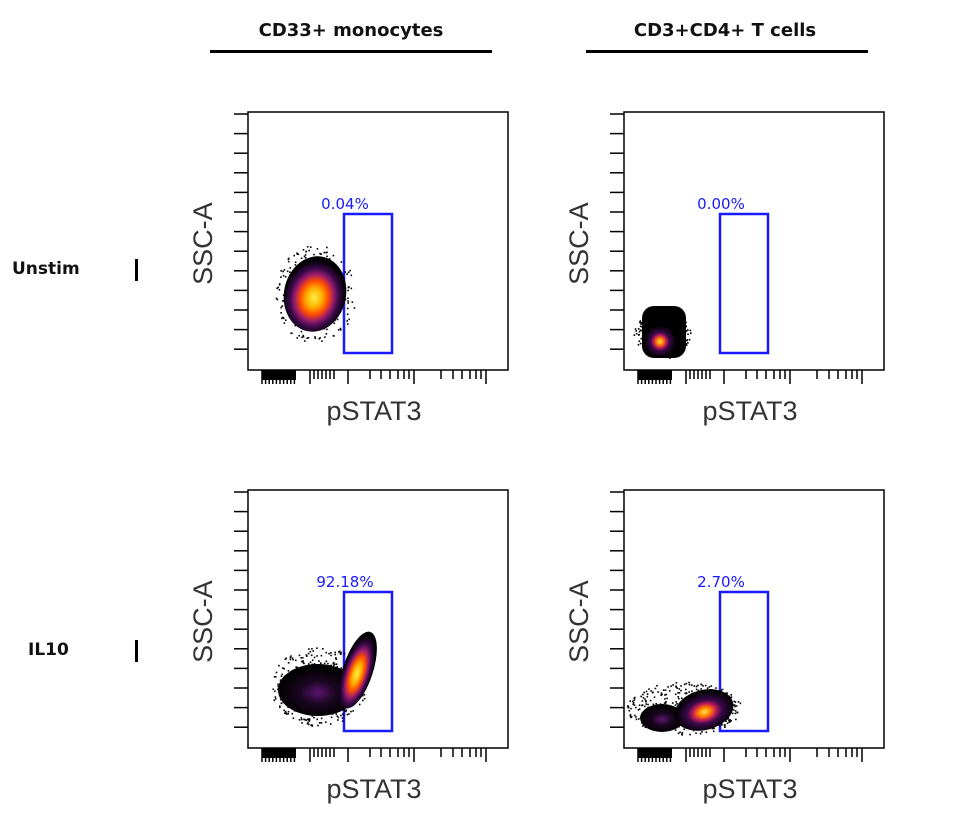  I want to click on column-underline-monocytes, so click(351, 51).